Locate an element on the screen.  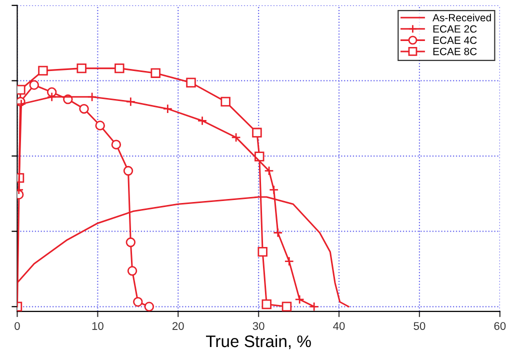
legend-label: ECAE 8C is located at coordinates (455, 52).